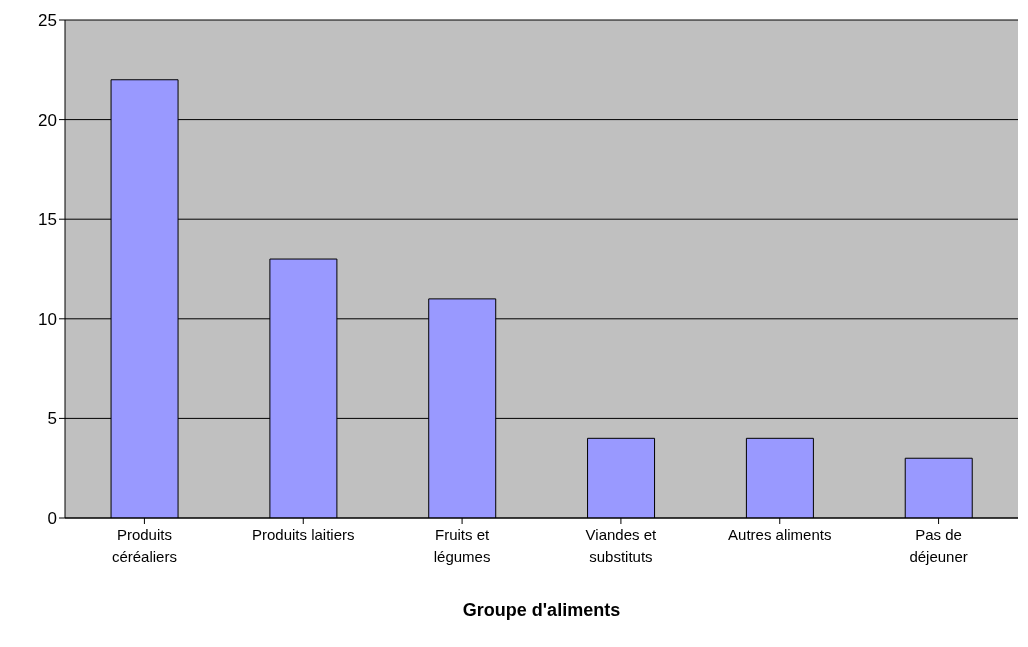 This screenshot has height=647, width=1028. Describe the element at coordinates (52, 419) in the screenshot. I see `y-tick-label: 5` at that location.